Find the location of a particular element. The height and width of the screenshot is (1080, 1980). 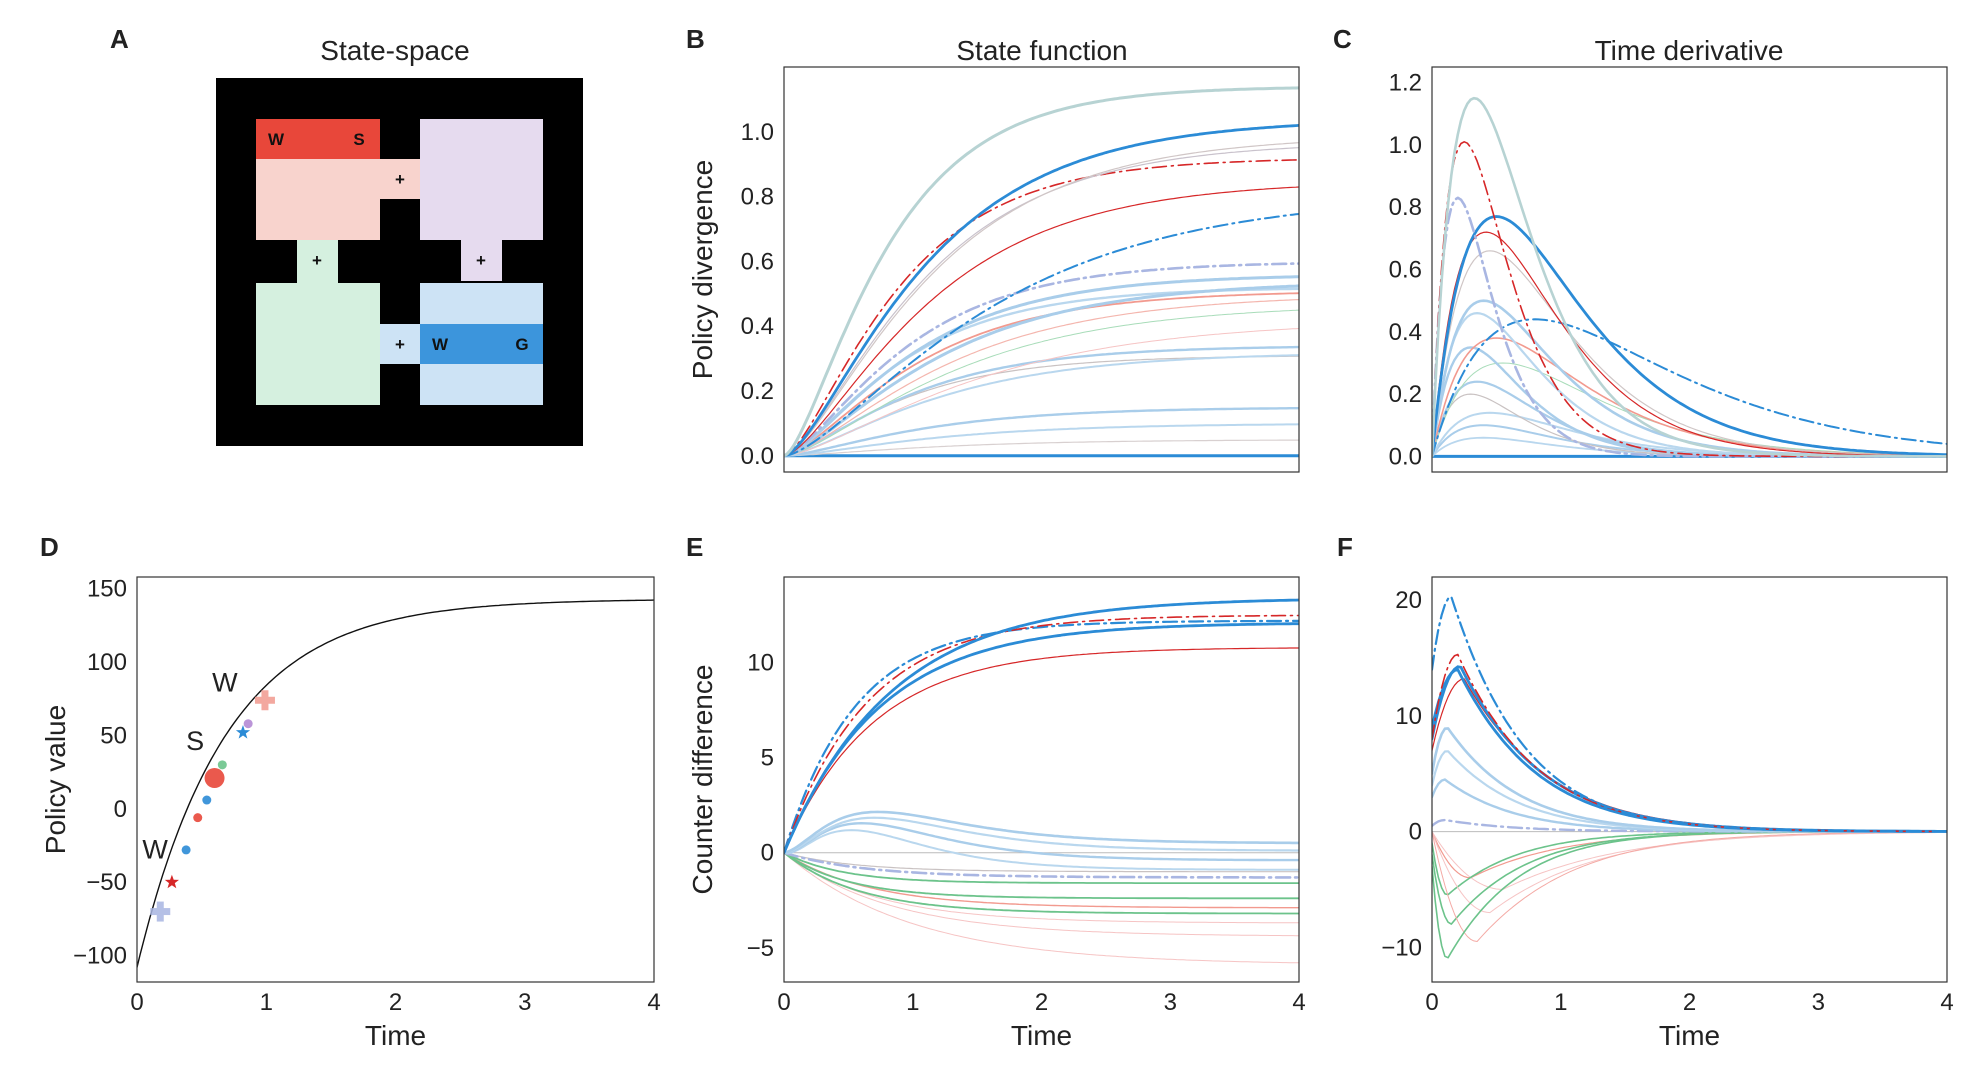

panel-d-frame is located at coordinates (395, 779).